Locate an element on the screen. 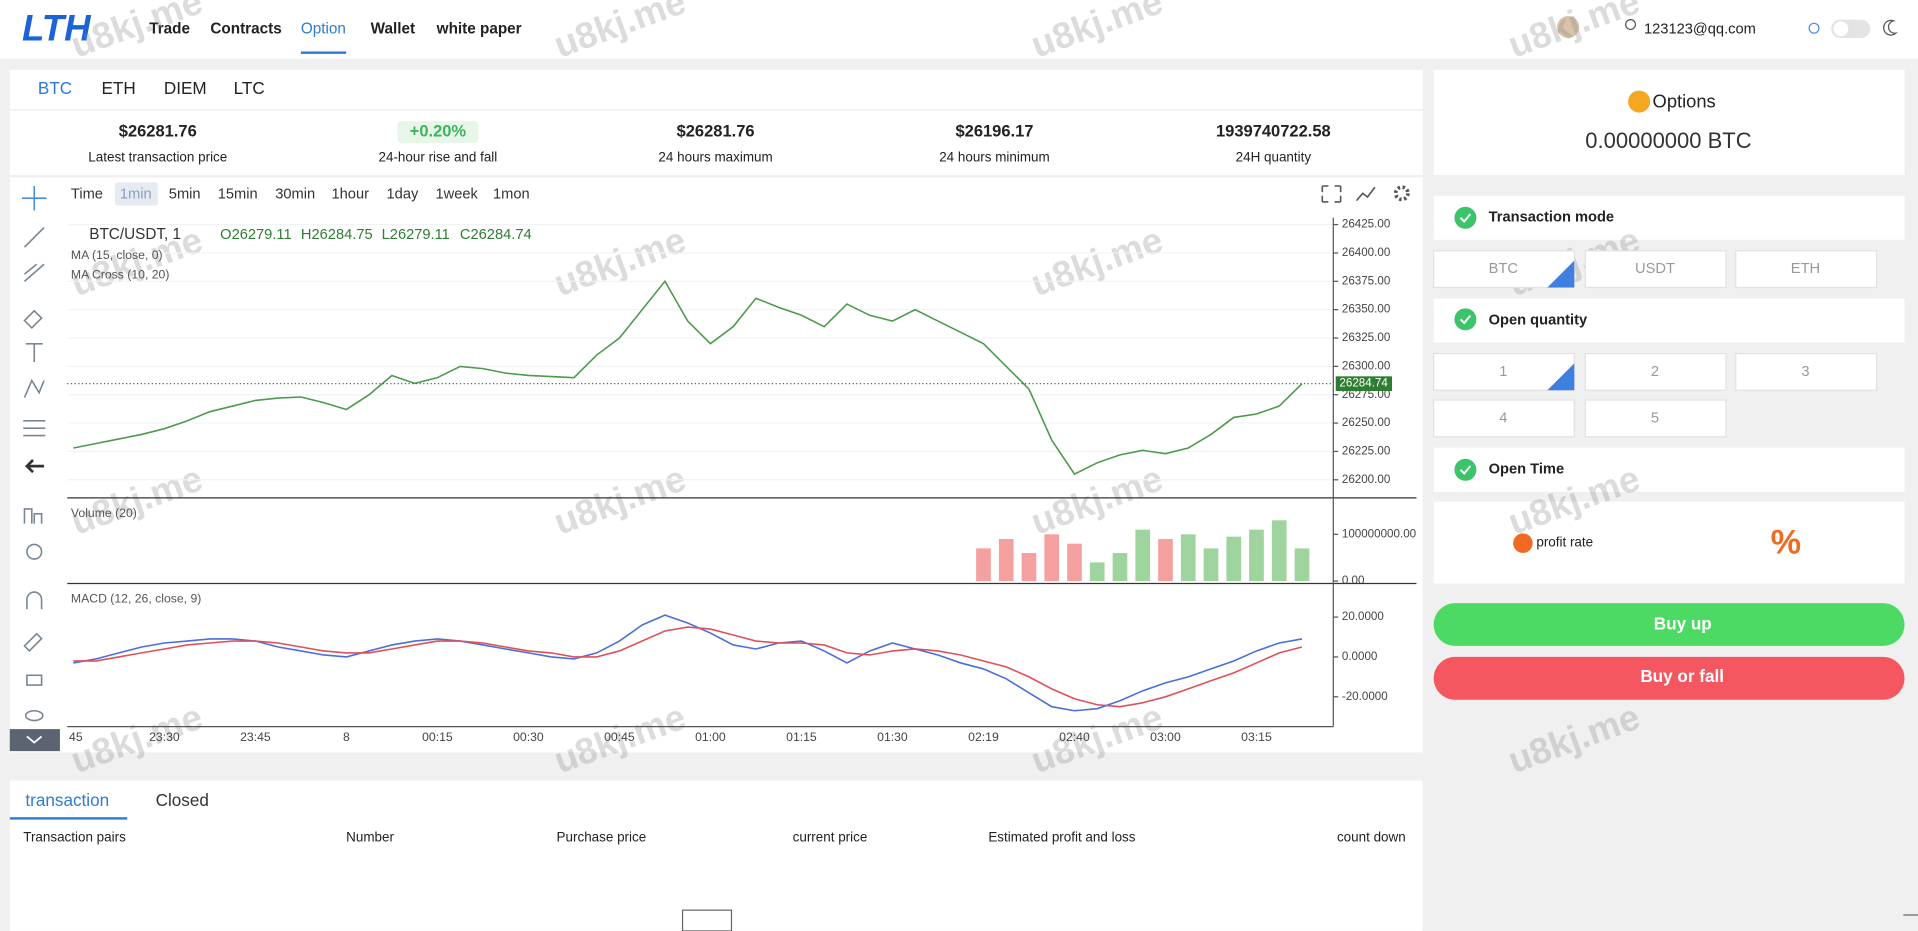  interval-button: Time is located at coordinates (87, 194).